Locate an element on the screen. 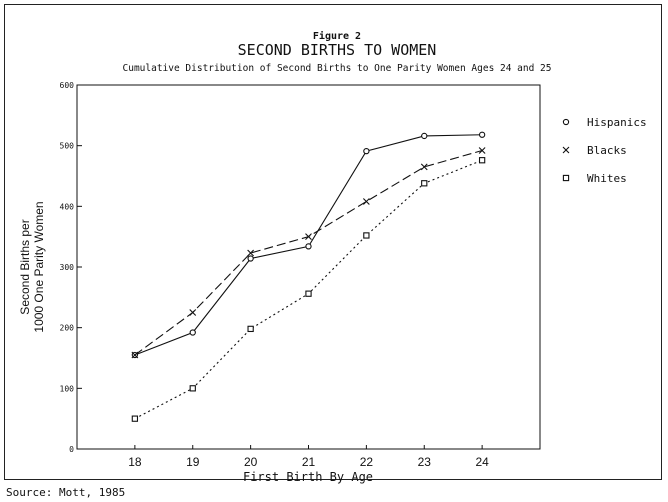 The height and width of the screenshot is (502, 668). x-tick-label: 22 is located at coordinates (367, 462).